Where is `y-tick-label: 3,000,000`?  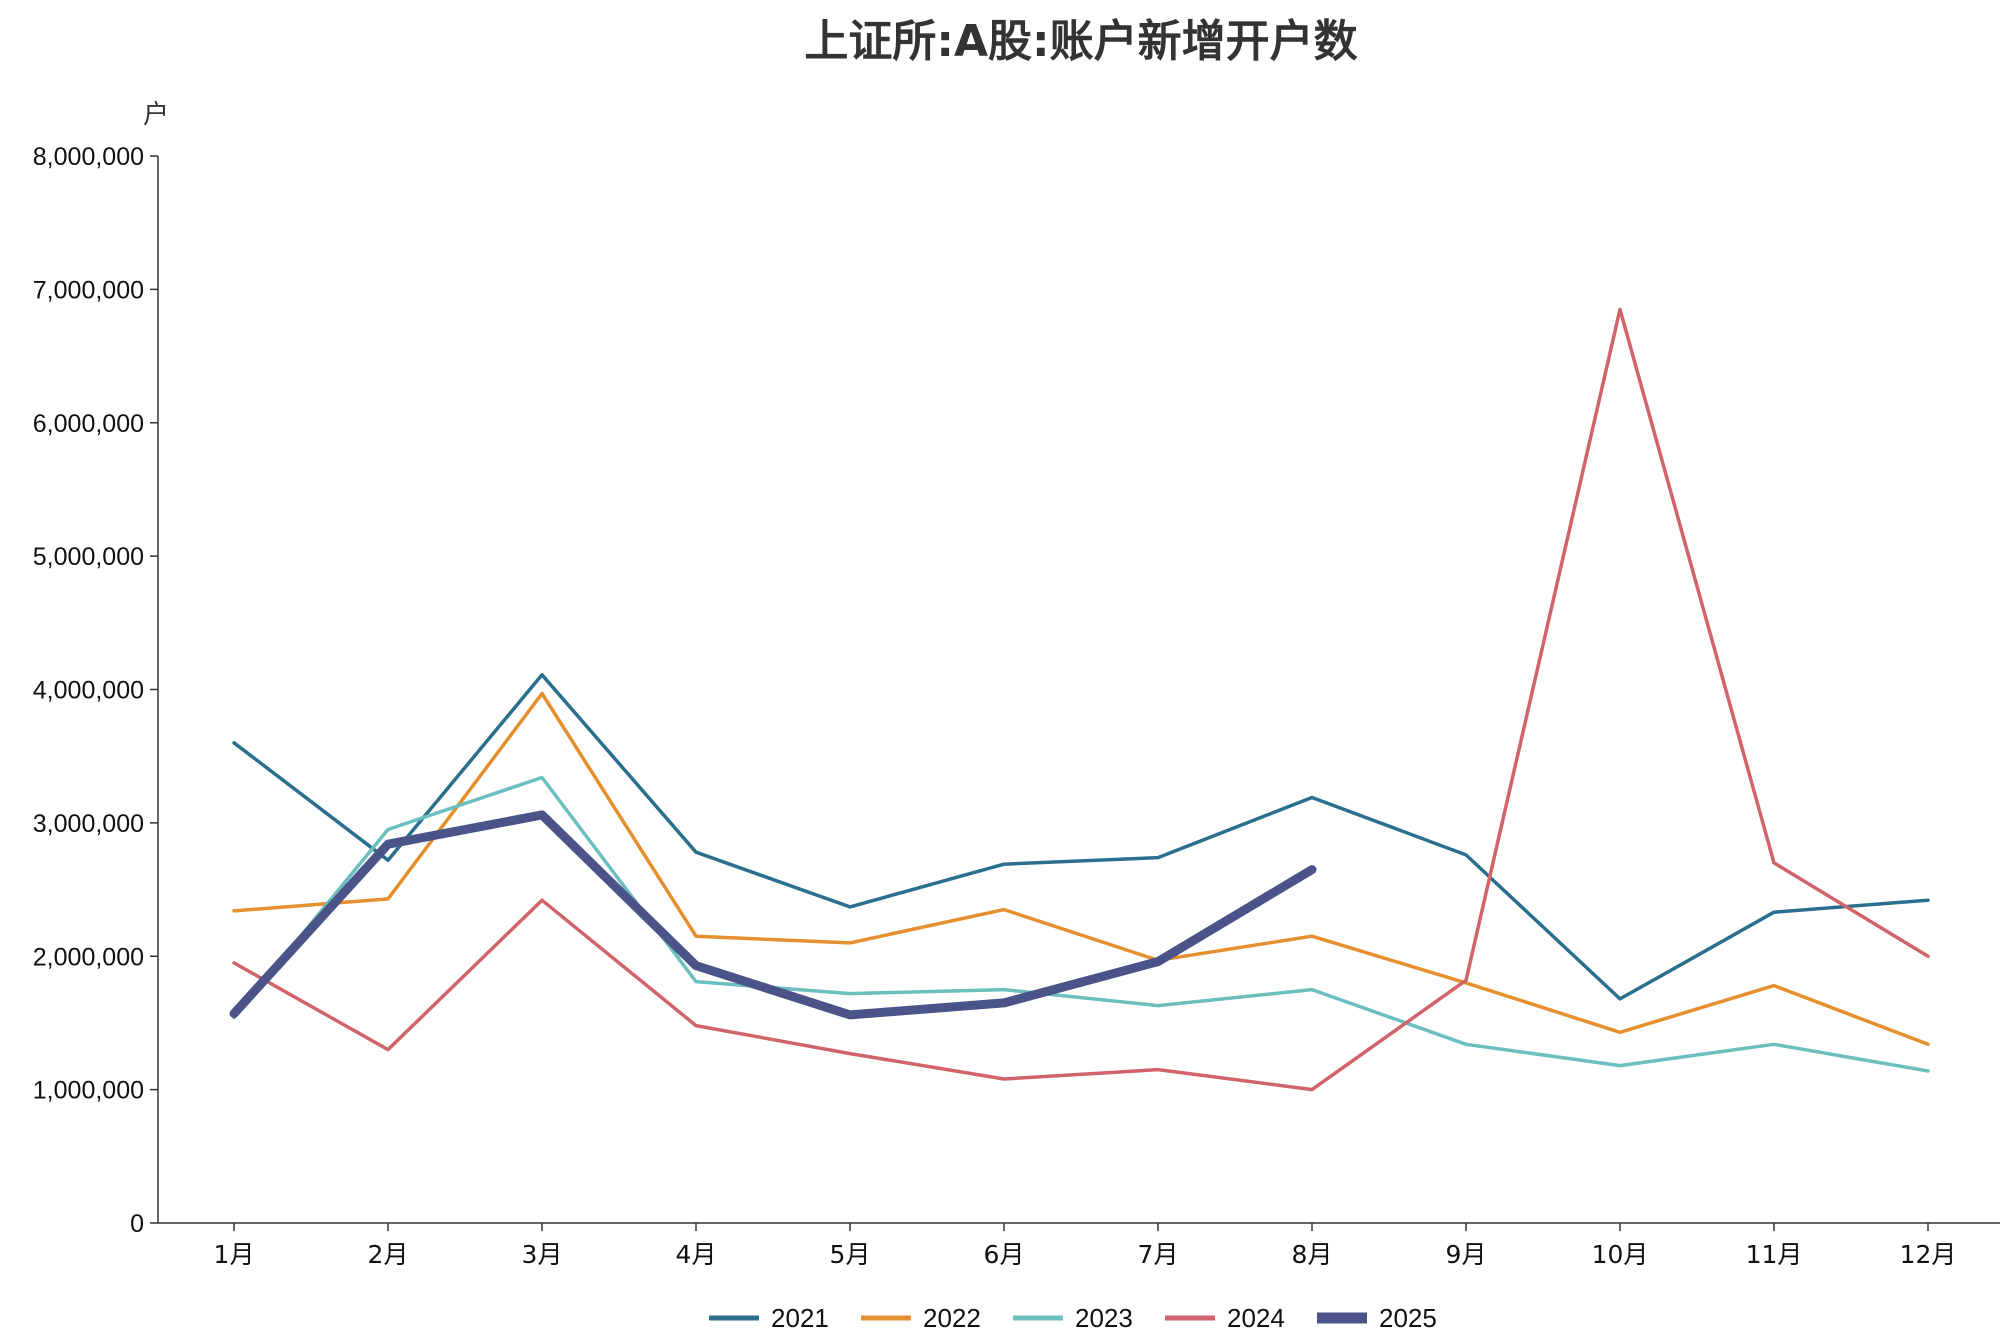 y-tick-label: 3,000,000 is located at coordinates (88, 824).